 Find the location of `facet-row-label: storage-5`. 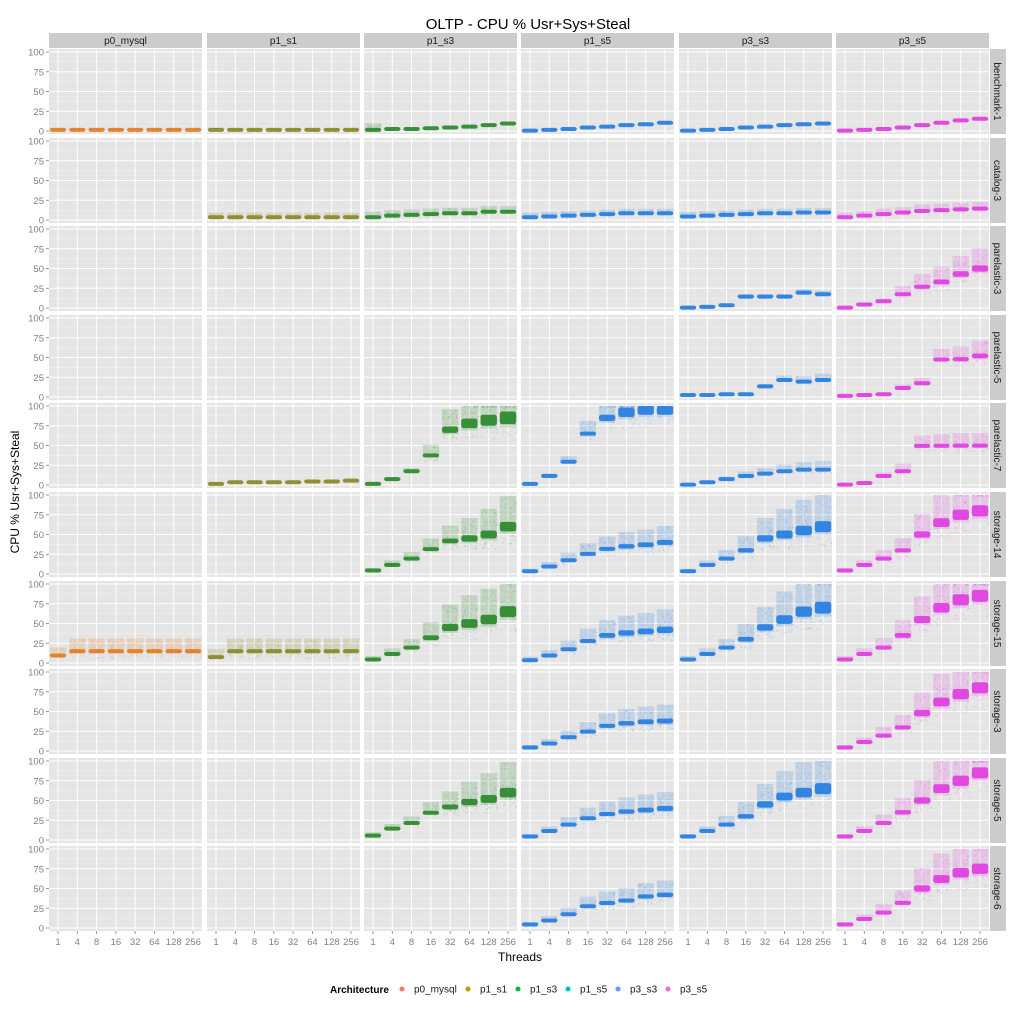

facet-row-label: storage-5 is located at coordinates (996, 800).